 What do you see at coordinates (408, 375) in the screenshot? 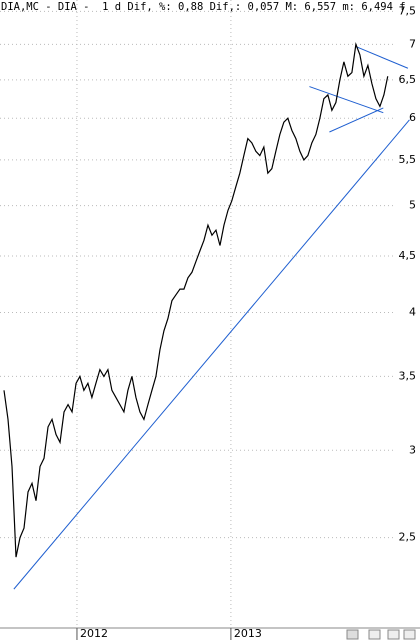
I see `y-tick-label: 3,5` at bounding box center [408, 375].